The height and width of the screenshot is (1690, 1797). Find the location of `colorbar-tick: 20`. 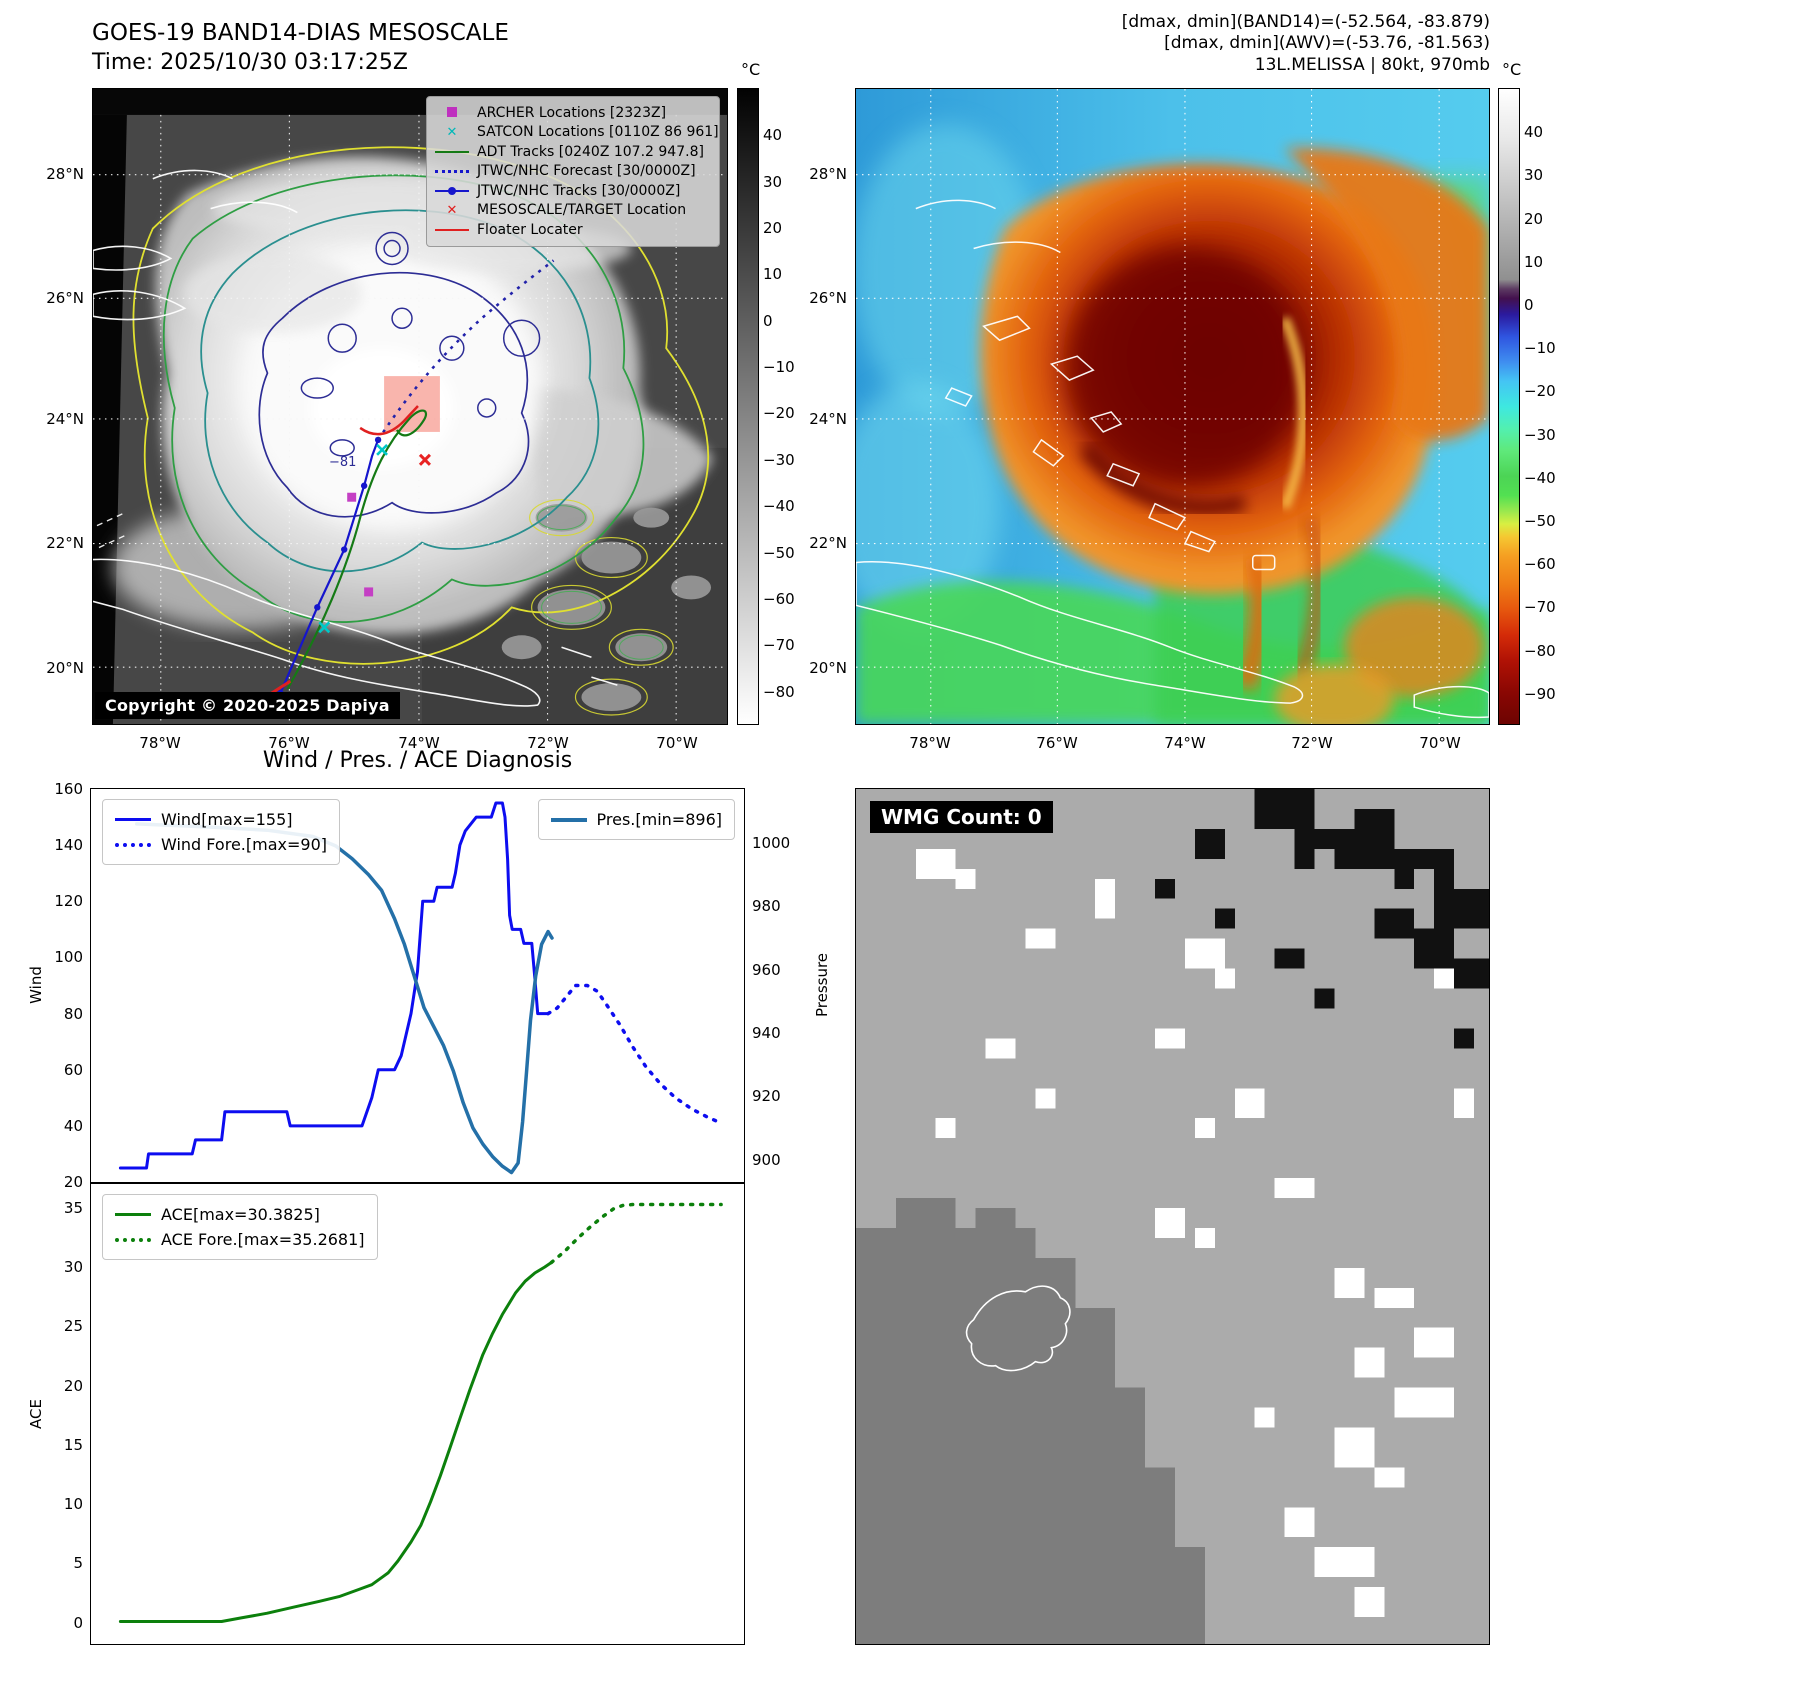

colorbar-tick: 20 is located at coordinates (1534, 218).